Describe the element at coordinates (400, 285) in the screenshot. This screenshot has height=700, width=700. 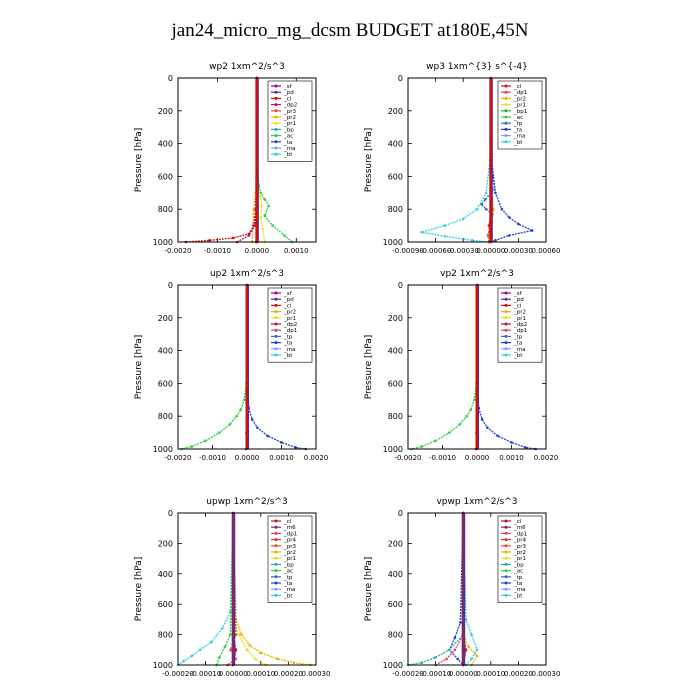
I see `y-tick-label: 0` at that location.